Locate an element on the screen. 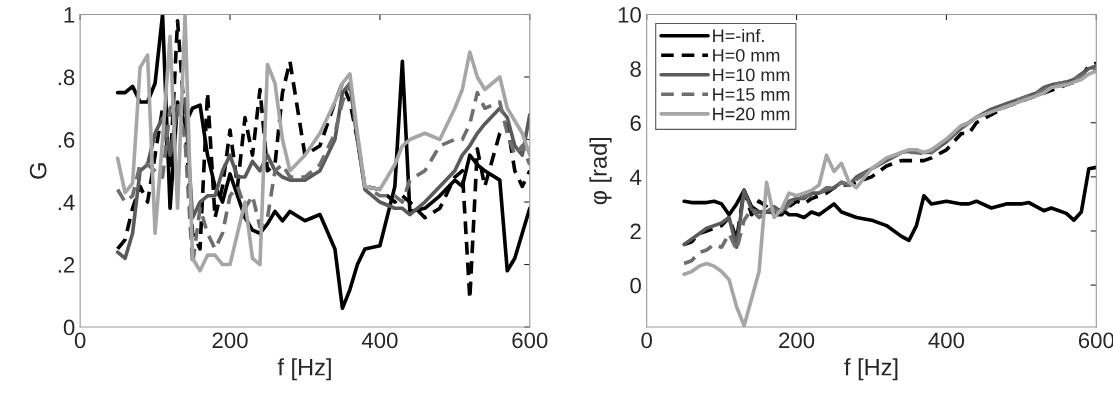 The height and width of the screenshot is (414, 1113). legend-label: H=15 mm is located at coordinates (751, 94).